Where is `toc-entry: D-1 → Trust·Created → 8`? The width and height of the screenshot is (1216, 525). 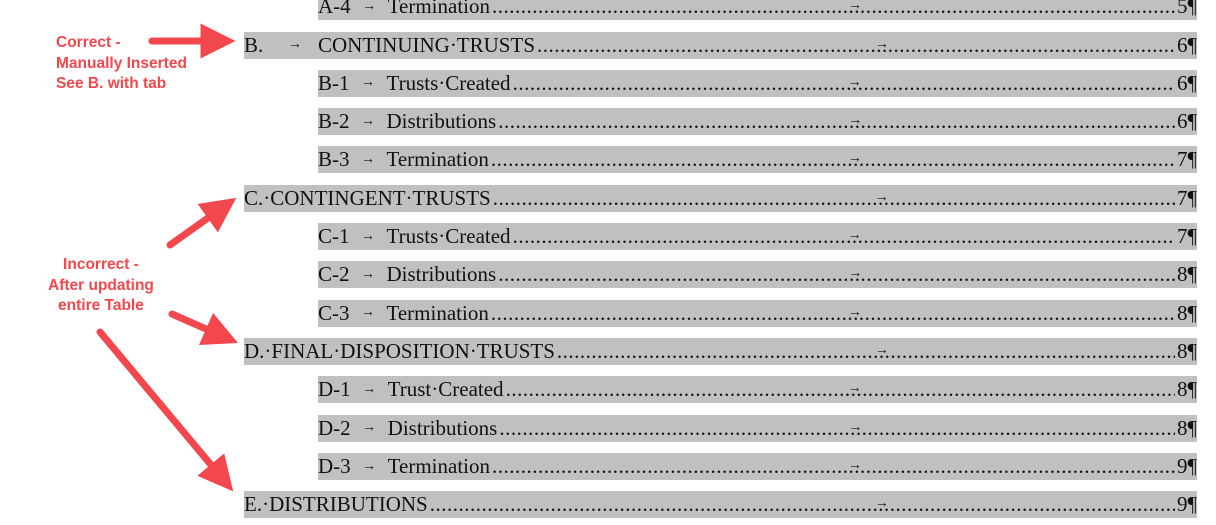
toc-entry: D-1 → Trust·Created → 8 is located at coordinates (757, 390).